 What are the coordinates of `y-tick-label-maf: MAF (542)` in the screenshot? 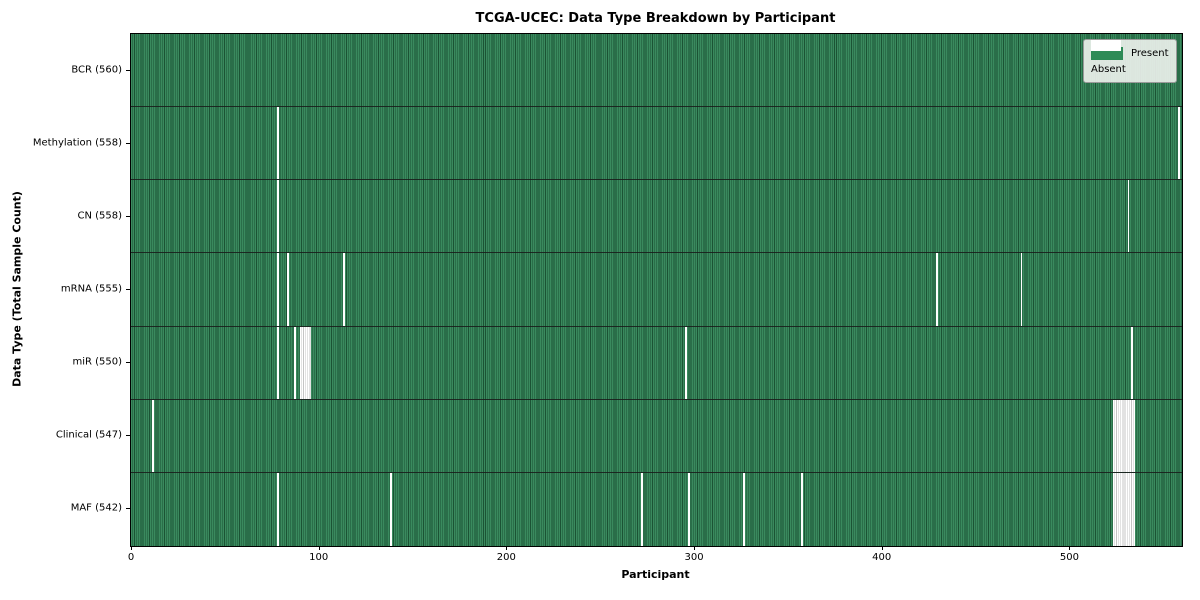 It's located at (96, 508).